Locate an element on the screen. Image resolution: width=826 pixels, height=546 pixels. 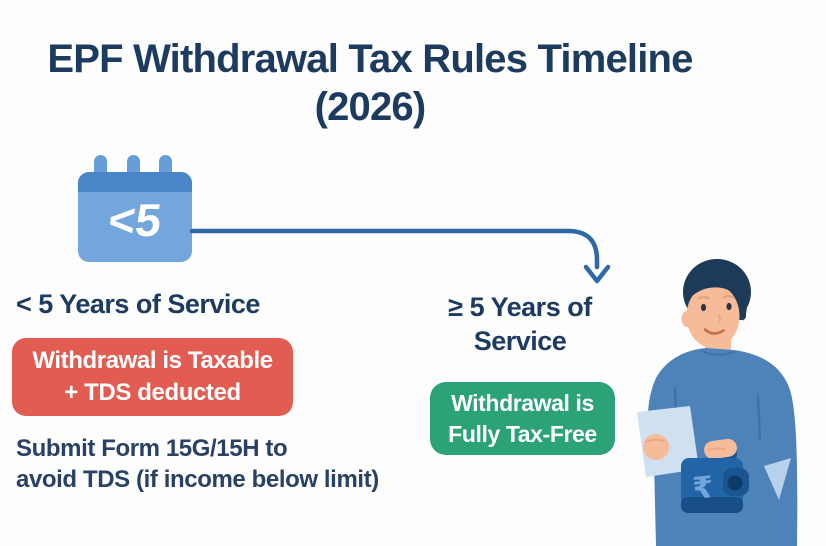
tax-free-badge-line2: Fully Tax-Free is located at coordinates (522, 433).